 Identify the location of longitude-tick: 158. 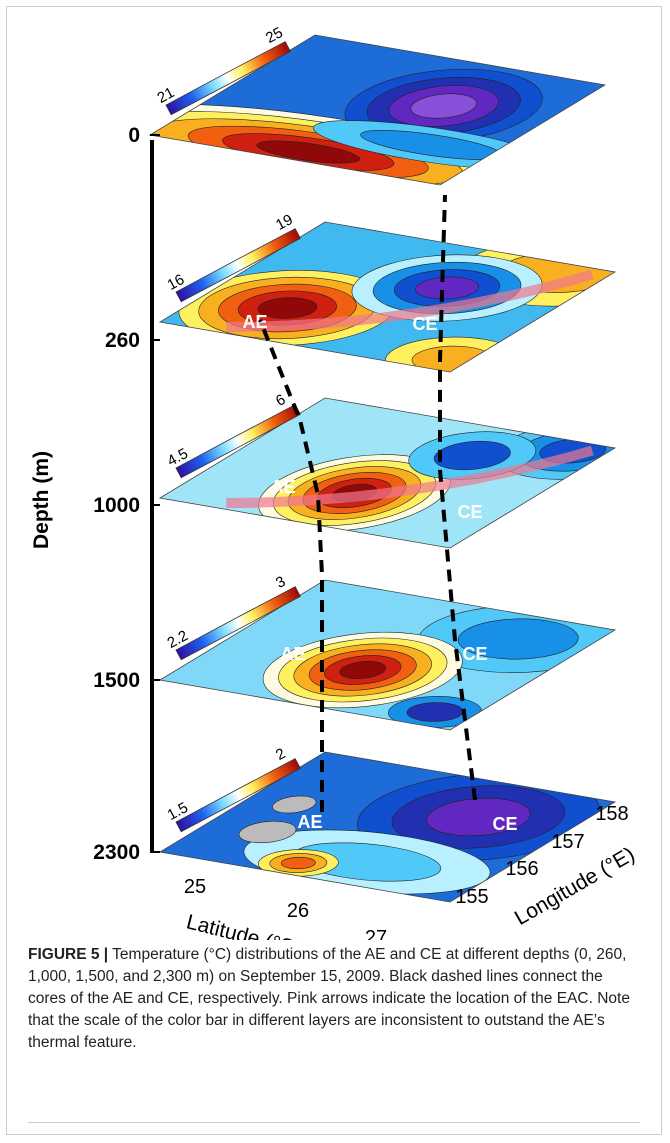
(611, 814).